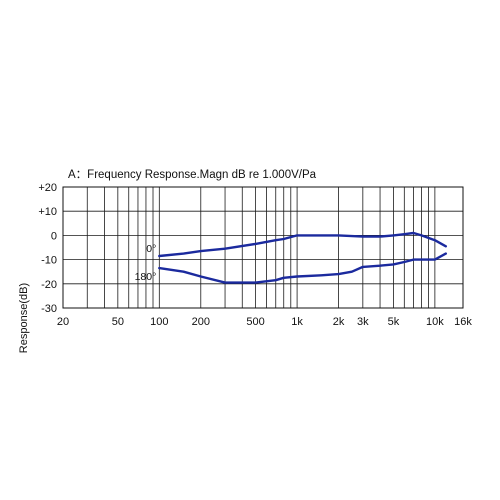 This screenshot has width=500, height=500. What do you see at coordinates (118, 322) in the screenshot?
I see `x-tick-label: 50` at bounding box center [118, 322].